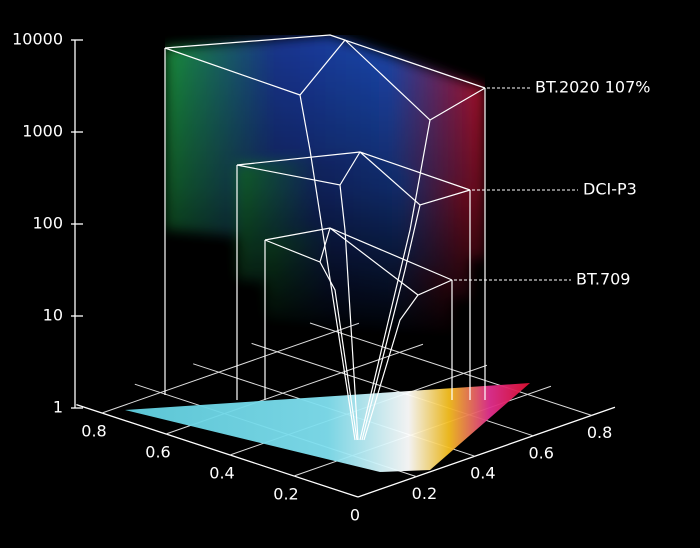 The width and height of the screenshot is (700, 548). Describe the element at coordinates (603, 279) in the screenshot. I see `volume-label: BT.709` at that location.